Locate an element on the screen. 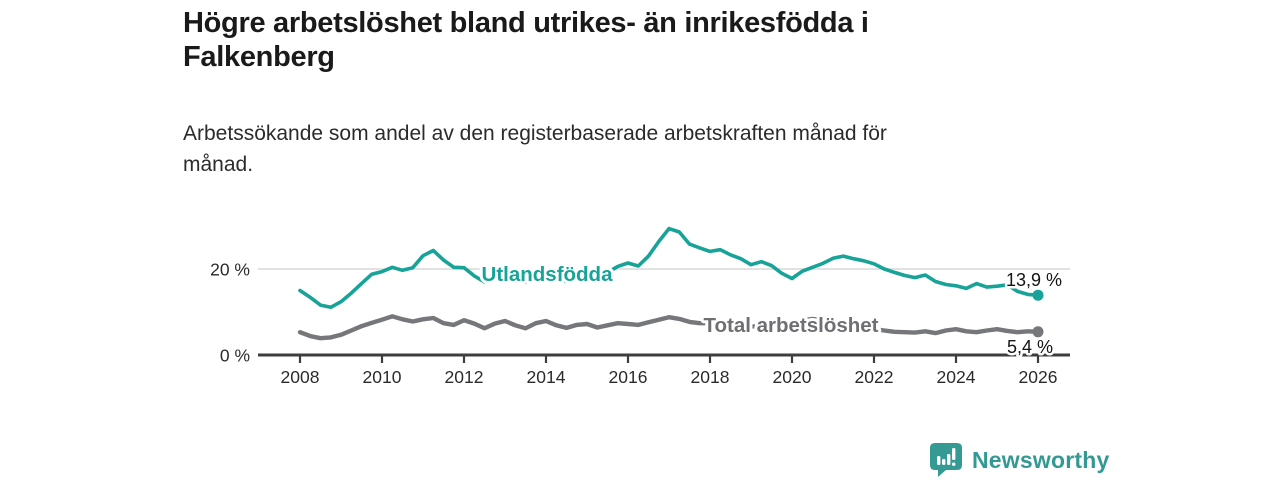  x-tick-label: 2012 is located at coordinates (464, 377).